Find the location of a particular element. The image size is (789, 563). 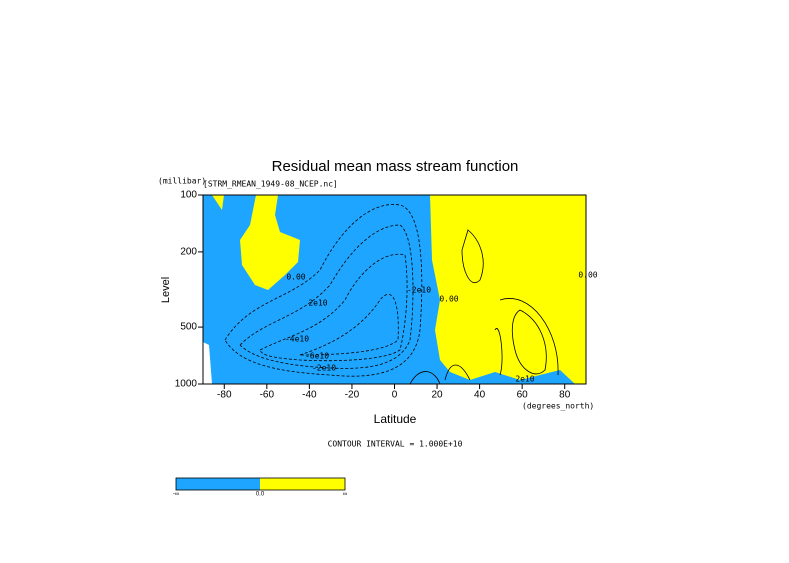

missing-region is located at coordinates (207, 363).